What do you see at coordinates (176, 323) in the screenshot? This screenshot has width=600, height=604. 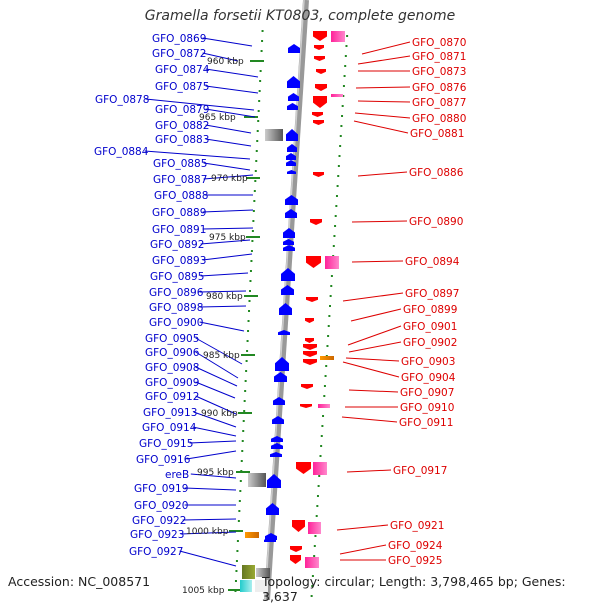 I see `gene-label: GFO_0900` at bounding box center [176, 323].